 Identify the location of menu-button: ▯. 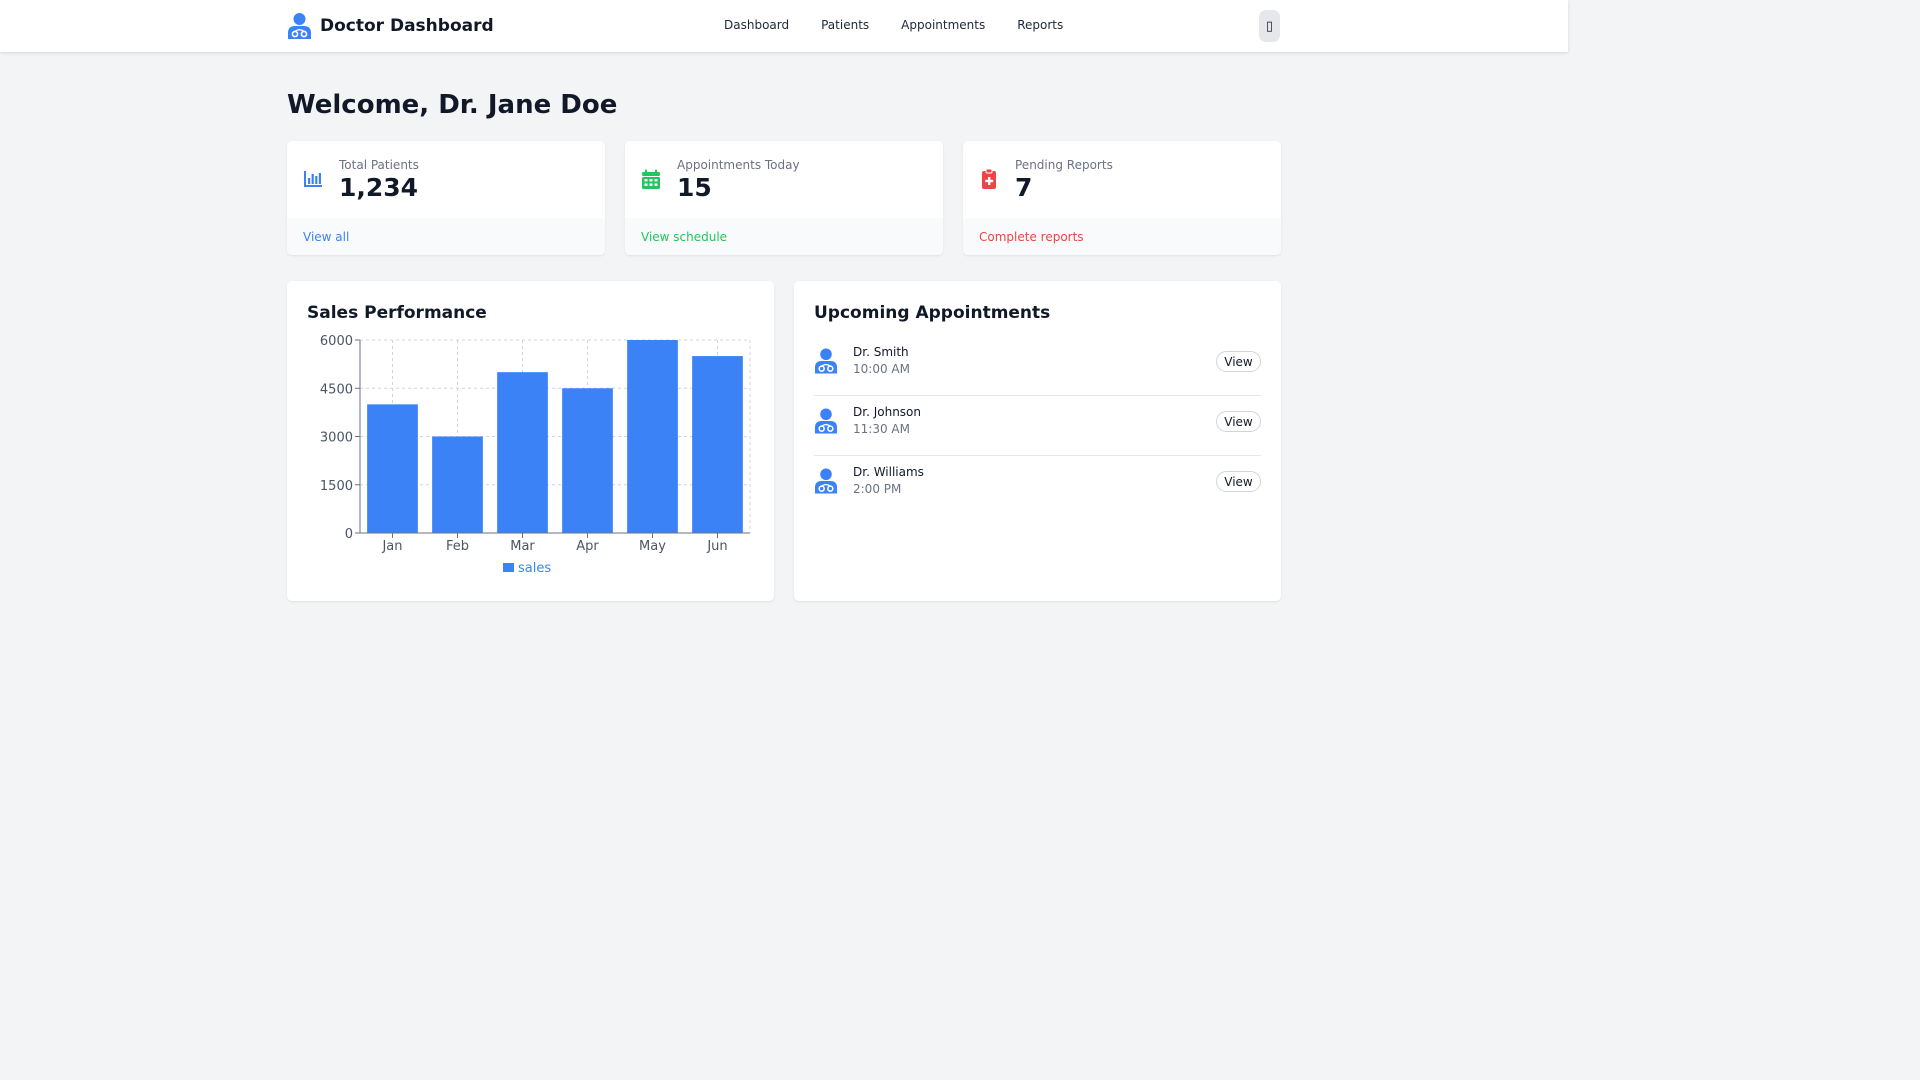
(1269, 26).